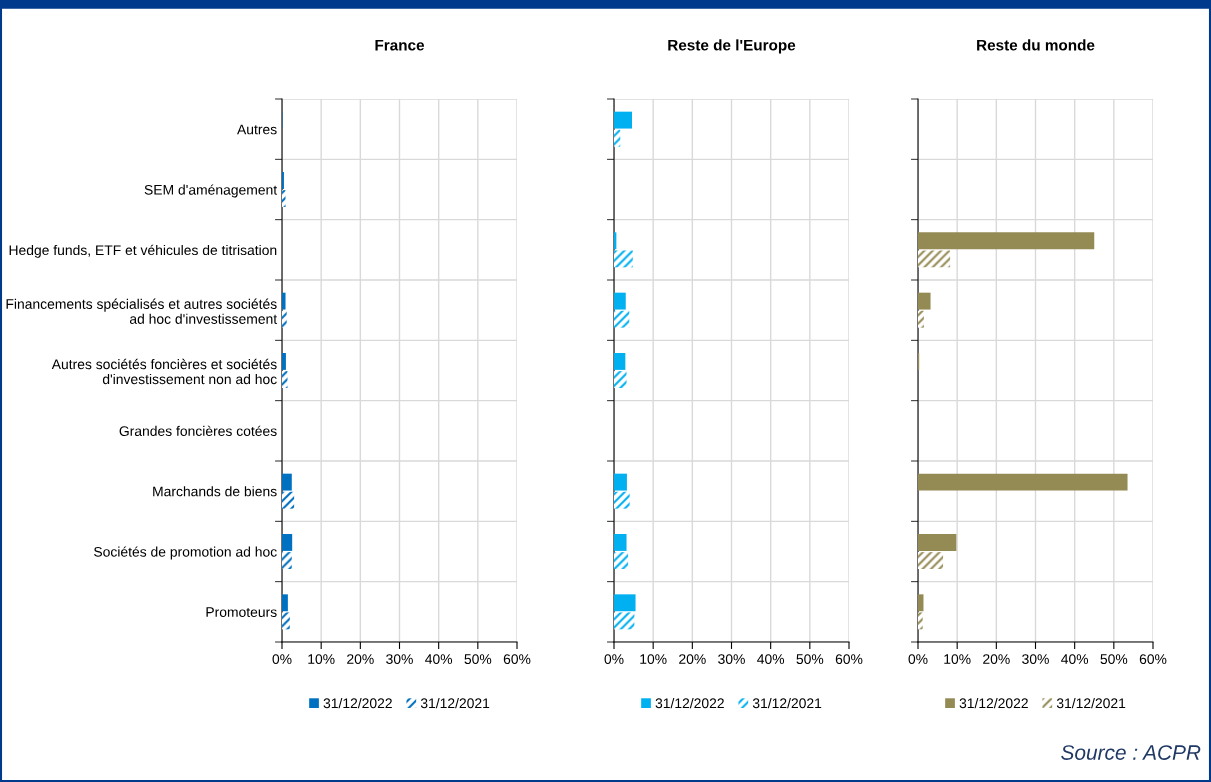 The height and width of the screenshot is (782, 1211). Describe the element at coordinates (732, 46) in the screenshot. I see `chart-title: Reste de l'Europe` at that location.